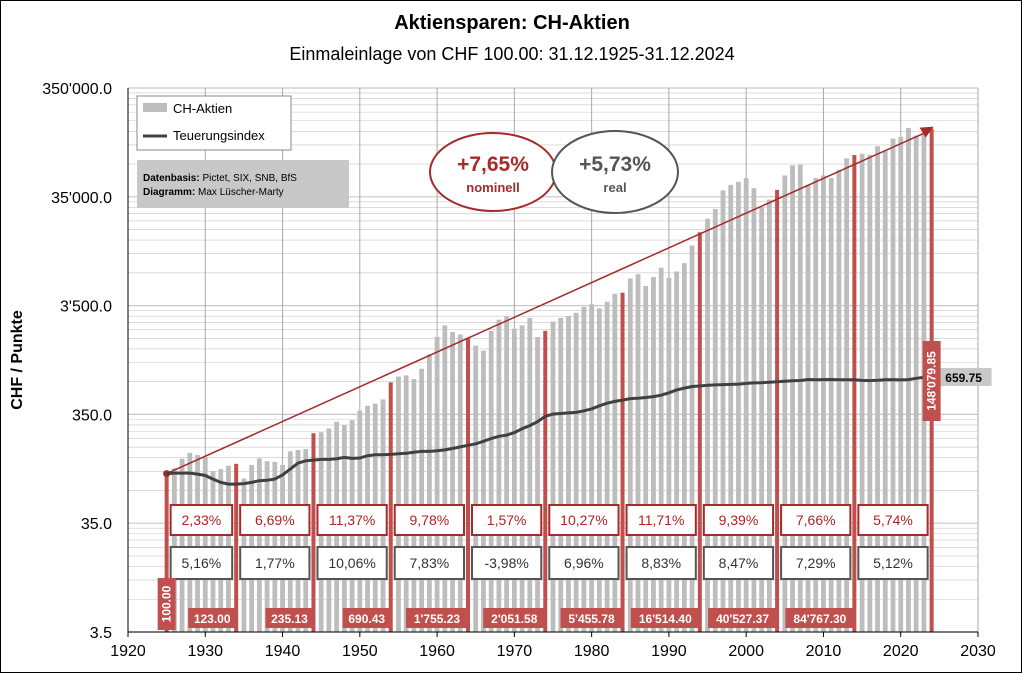  Describe the element at coordinates (437, 619) in the screenshot. I see `decade-value-label: 1'755.23` at that location.